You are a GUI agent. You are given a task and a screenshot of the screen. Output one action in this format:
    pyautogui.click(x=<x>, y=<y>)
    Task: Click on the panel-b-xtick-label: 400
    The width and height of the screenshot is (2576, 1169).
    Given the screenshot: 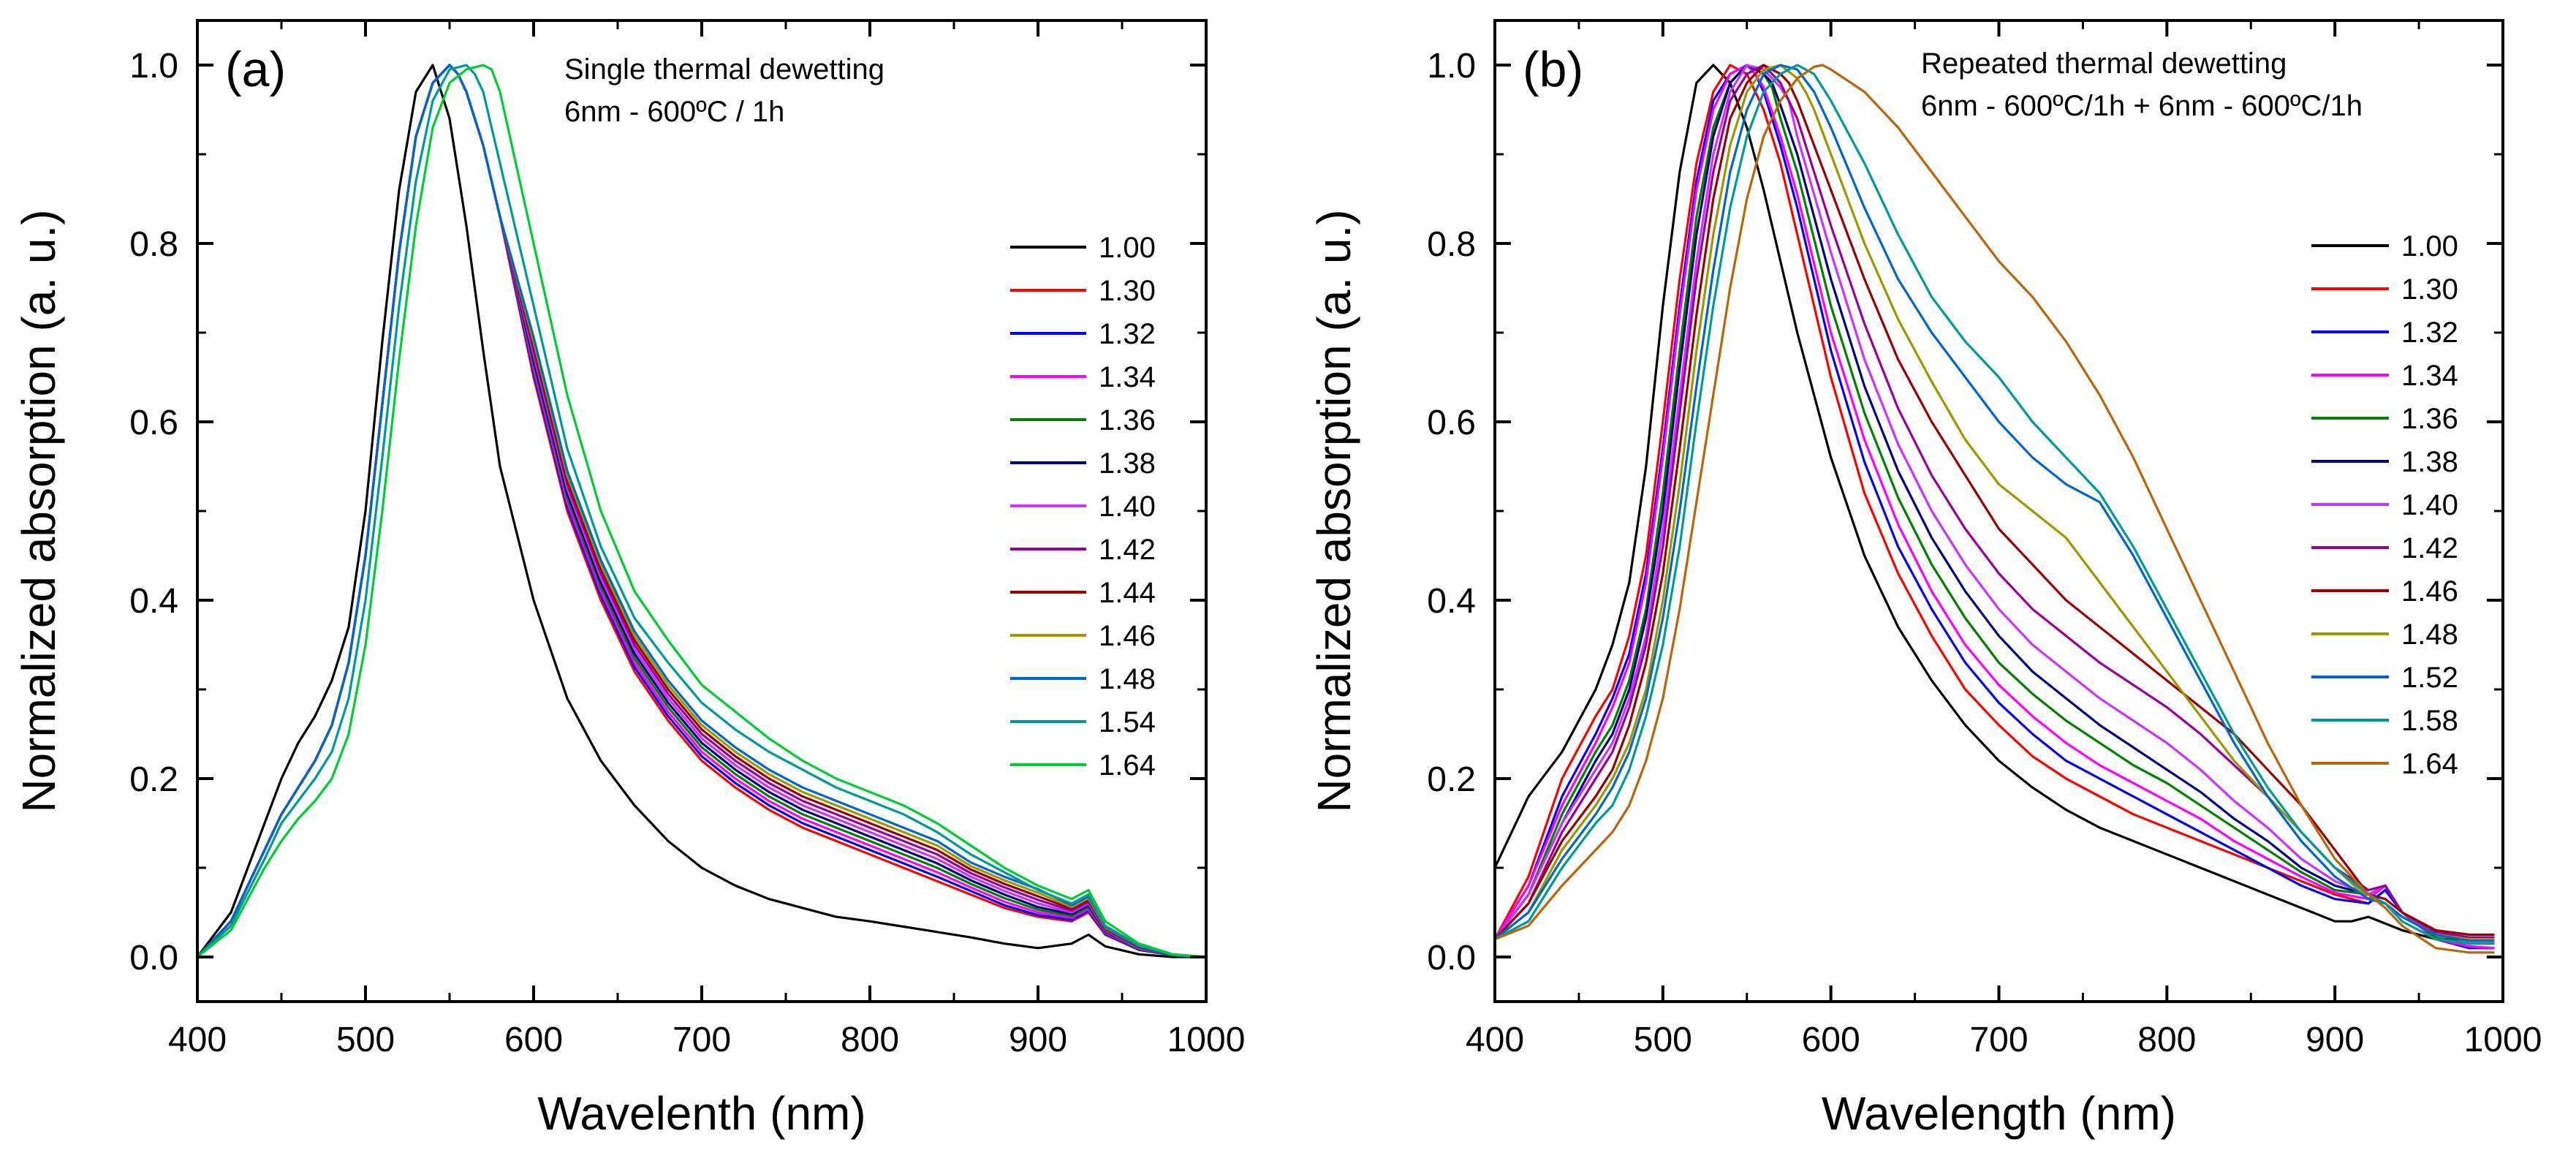 What is the action you would take?
    pyautogui.click(x=1495, y=1040)
    